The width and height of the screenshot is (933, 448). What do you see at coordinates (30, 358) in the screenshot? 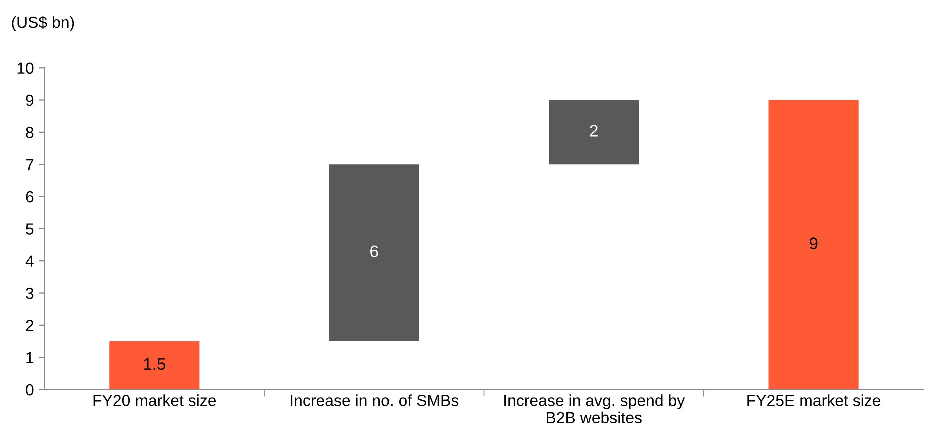
I see `y-tick-label: 1` at bounding box center [30, 358].